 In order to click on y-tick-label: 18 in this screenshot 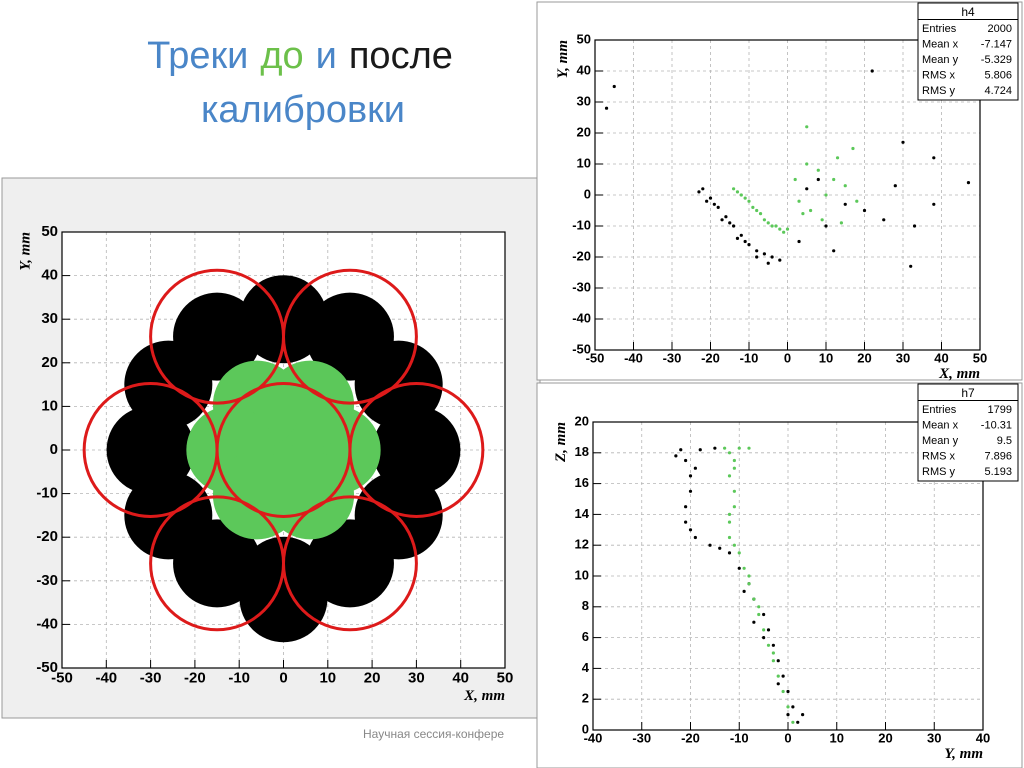, I will do `click(582, 451)`.